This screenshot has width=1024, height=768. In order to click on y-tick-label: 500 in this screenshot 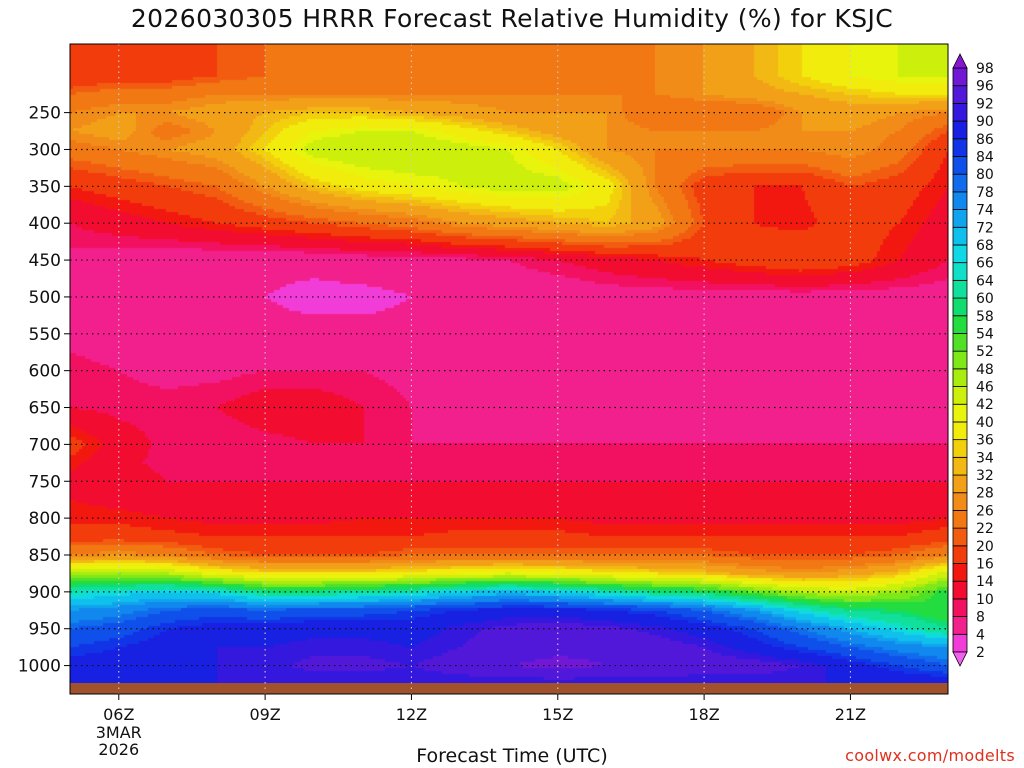, I will do `click(45, 298)`.